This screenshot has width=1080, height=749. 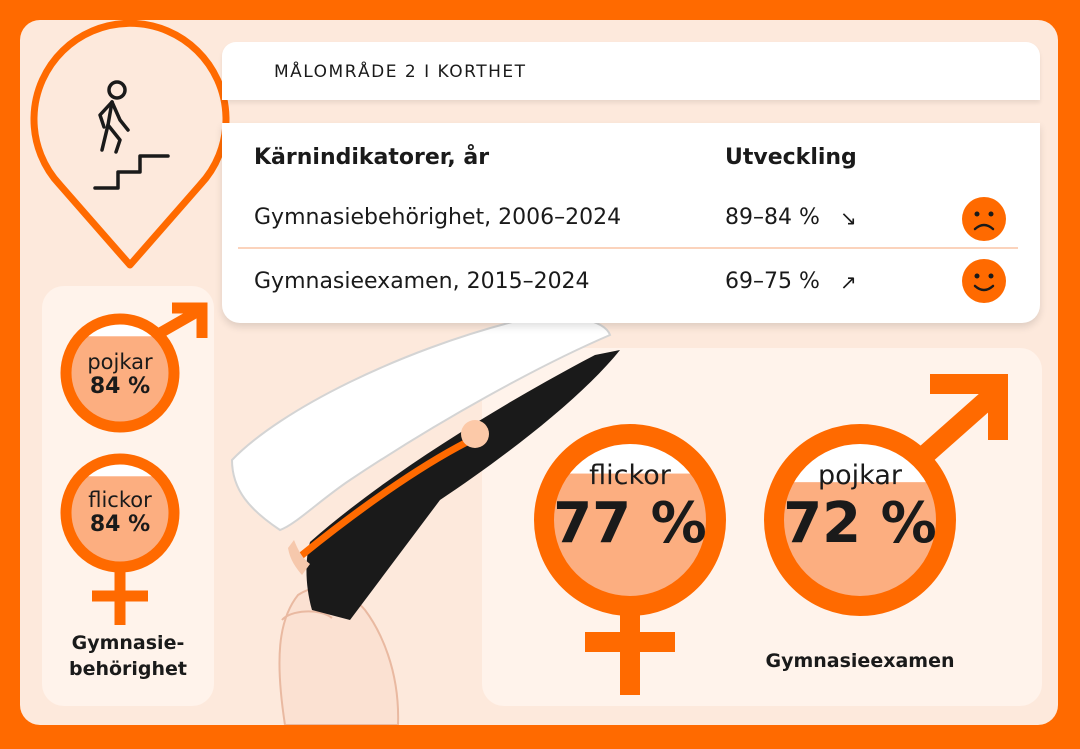 What do you see at coordinates (860, 523) in the screenshot?
I see `stat-value: 72 %` at bounding box center [860, 523].